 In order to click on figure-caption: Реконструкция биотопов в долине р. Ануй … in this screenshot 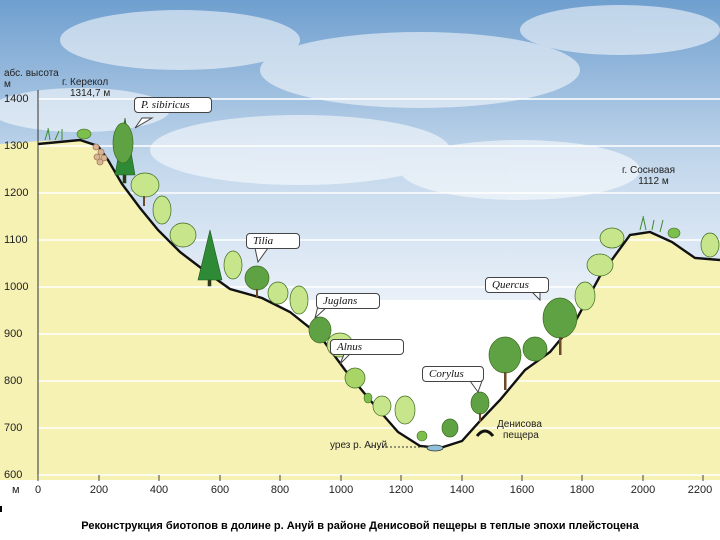, I will do `click(360, 526)`.